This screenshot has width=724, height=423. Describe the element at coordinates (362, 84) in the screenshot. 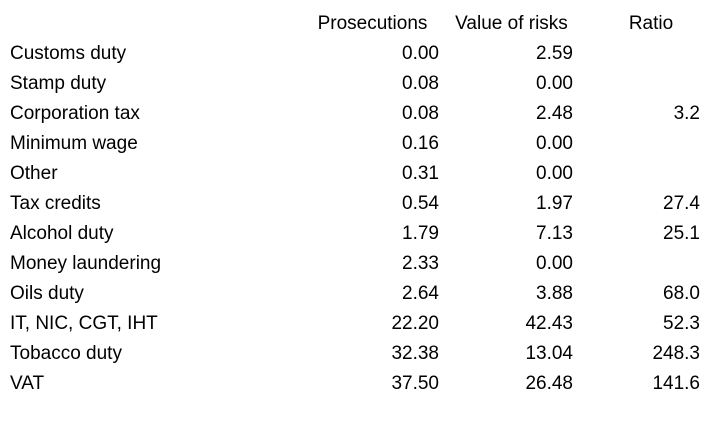

I see `table-row: Stamp duty 0.08 0.00` at that location.